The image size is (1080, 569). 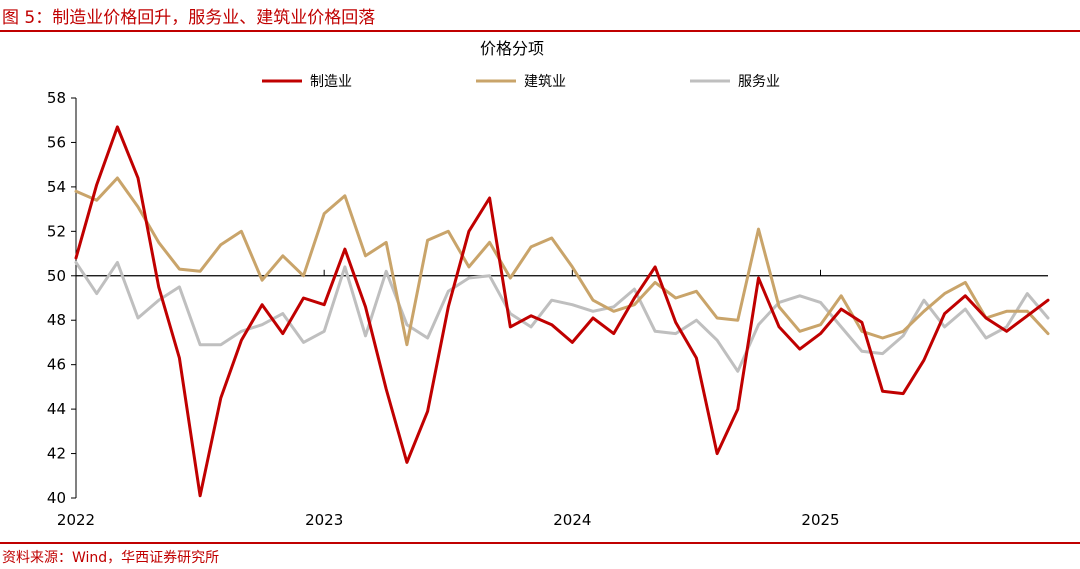 I want to click on x-tick-label: 2023, so click(x=324, y=520).